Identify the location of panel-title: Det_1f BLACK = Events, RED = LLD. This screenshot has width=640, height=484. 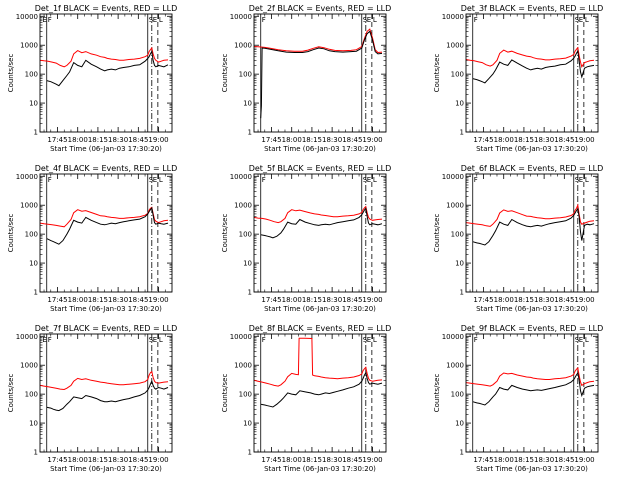
(106, 8).